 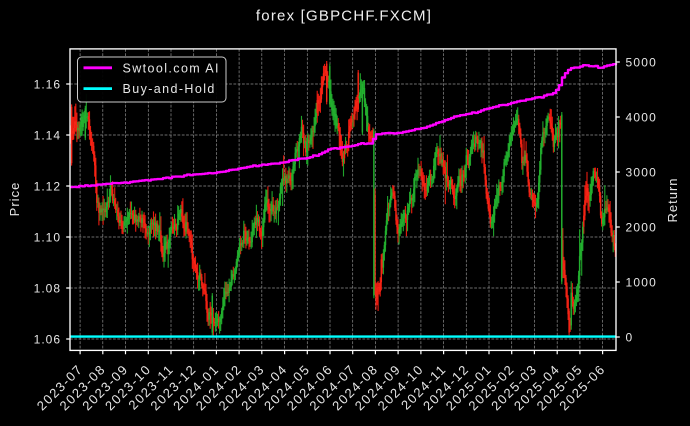 What do you see at coordinates (642, 282) in the screenshot?
I see `svg-text: 1000` at bounding box center [642, 282].